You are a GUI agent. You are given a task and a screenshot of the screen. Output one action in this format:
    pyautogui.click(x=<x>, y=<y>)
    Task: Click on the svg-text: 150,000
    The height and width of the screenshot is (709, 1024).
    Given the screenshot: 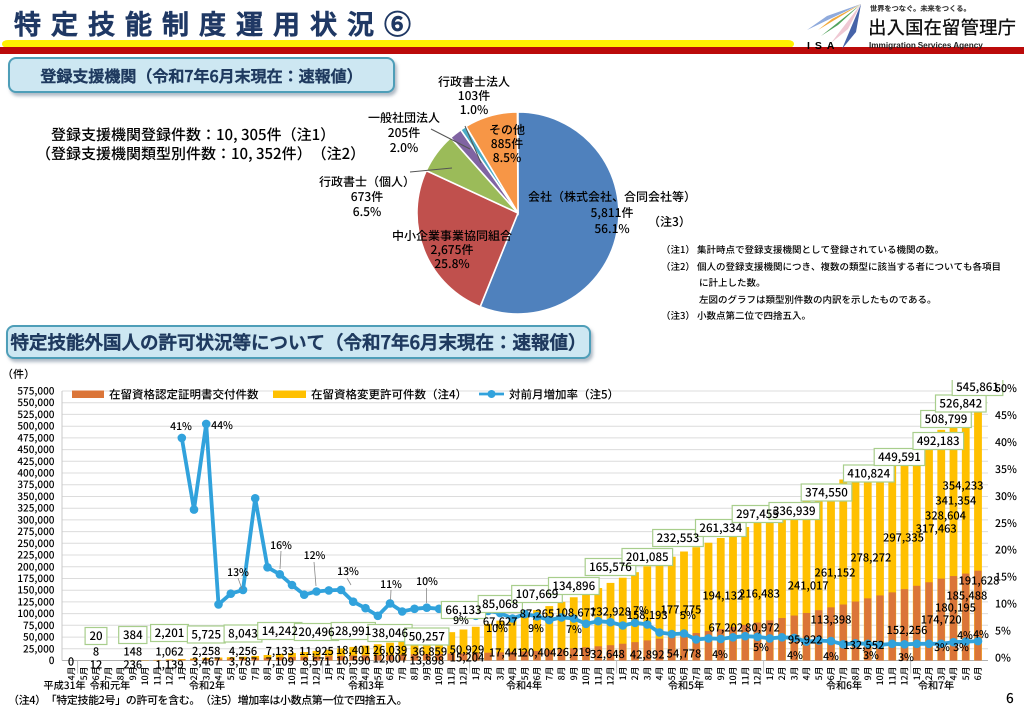 What is the action you would take?
    pyautogui.click(x=35, y=589)
    